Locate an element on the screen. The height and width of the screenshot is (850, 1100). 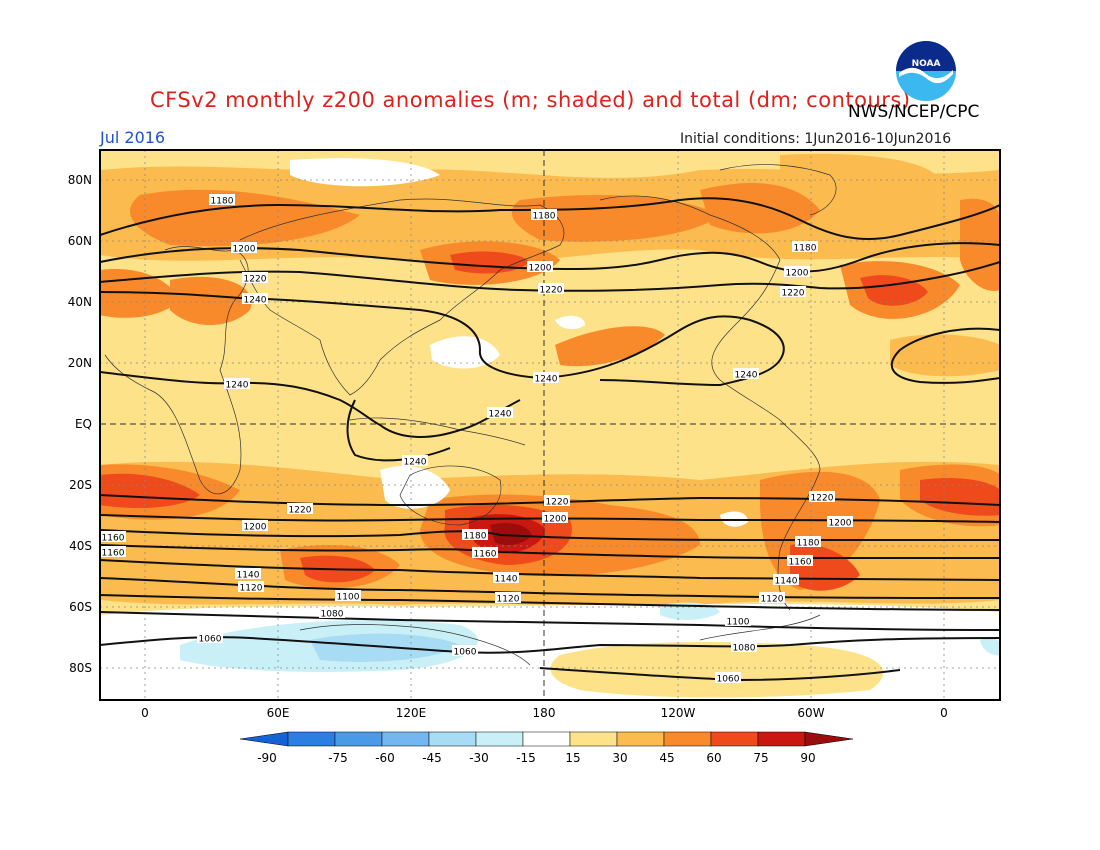
contour-label: 1140 is located at coordinates (506, 580).